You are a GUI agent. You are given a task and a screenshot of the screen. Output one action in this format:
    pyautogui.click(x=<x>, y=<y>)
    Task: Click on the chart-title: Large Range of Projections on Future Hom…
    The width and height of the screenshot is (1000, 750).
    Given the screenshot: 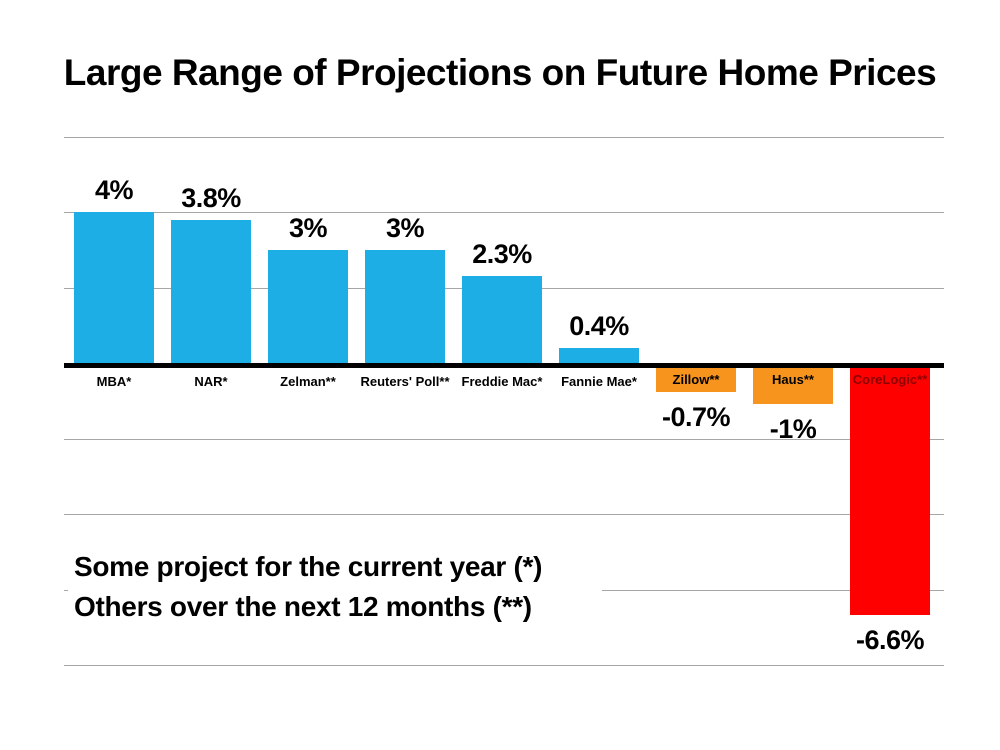 What is the action you would take?
    pyautogui.click(x=500, y=72)
    